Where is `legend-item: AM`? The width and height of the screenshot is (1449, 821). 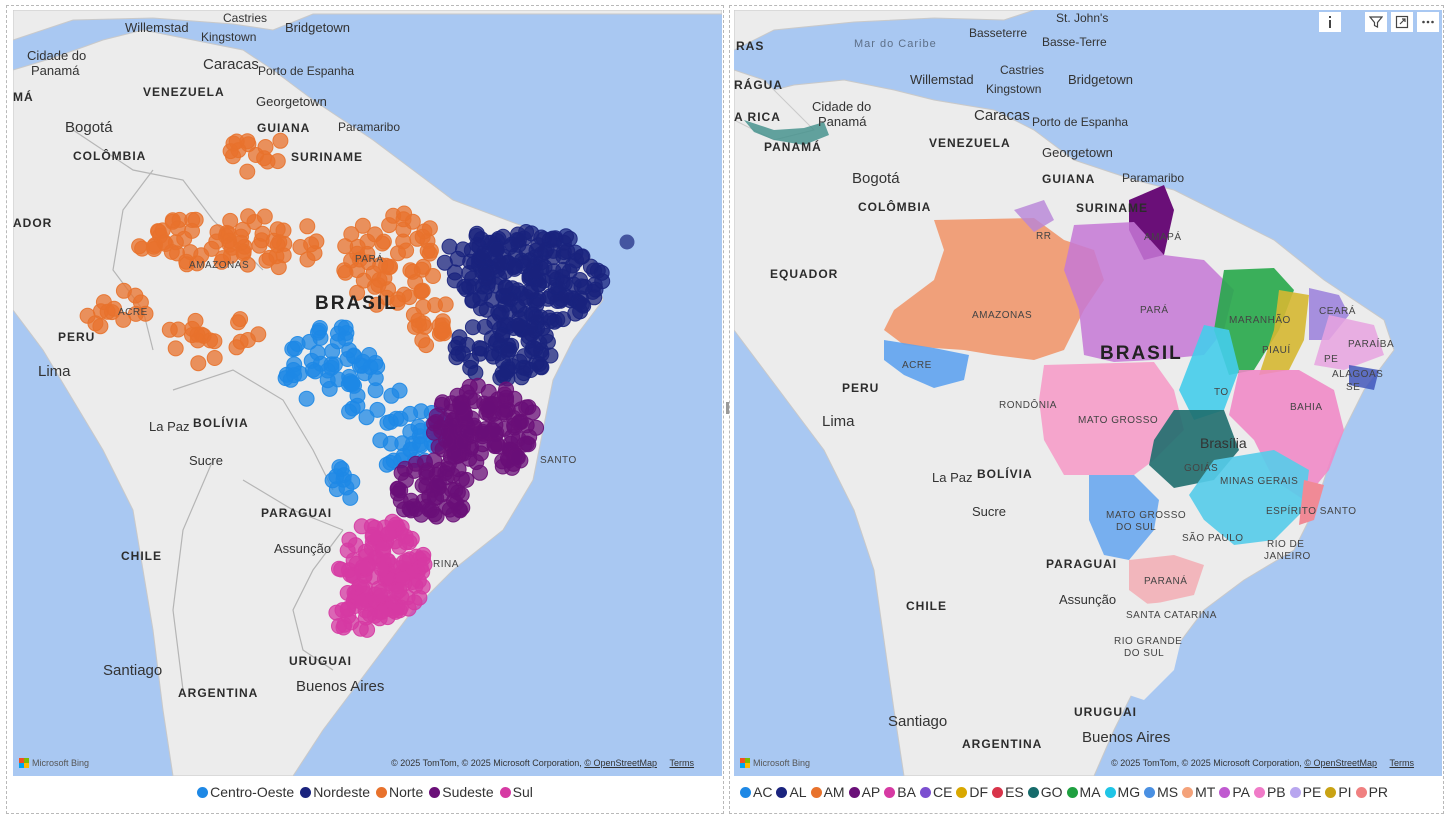 legend-item: AM is located at coordinates (827, 792).